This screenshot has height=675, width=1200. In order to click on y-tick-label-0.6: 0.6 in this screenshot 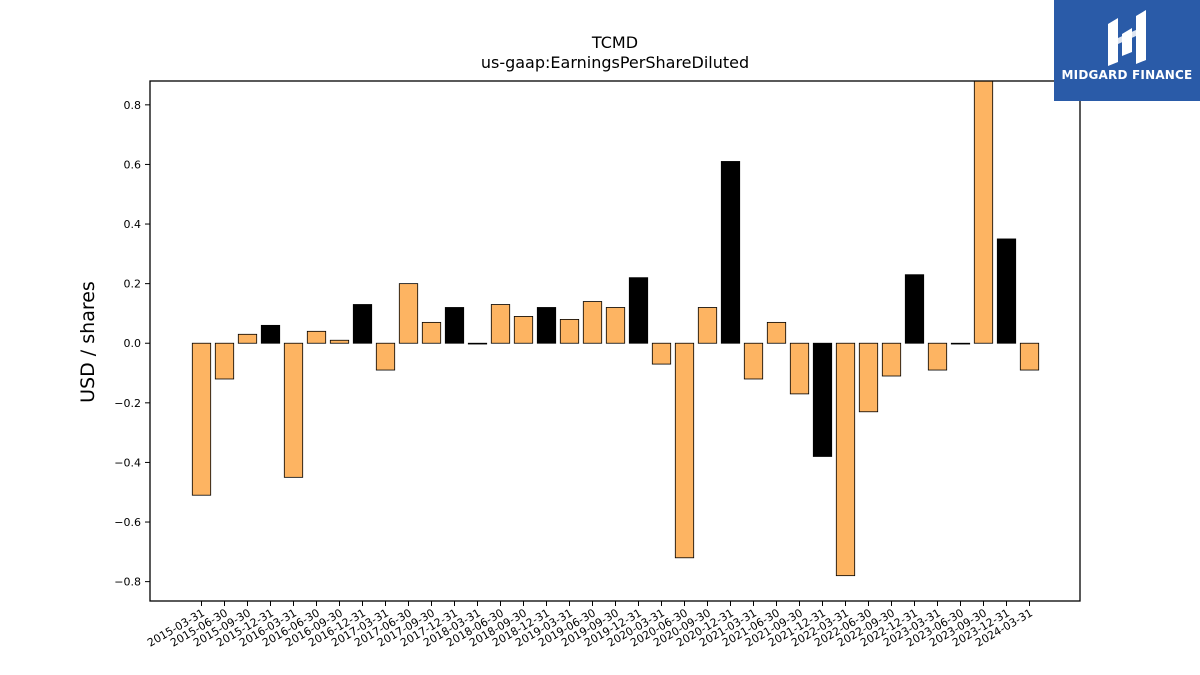, I will do `click(133, 164)`.